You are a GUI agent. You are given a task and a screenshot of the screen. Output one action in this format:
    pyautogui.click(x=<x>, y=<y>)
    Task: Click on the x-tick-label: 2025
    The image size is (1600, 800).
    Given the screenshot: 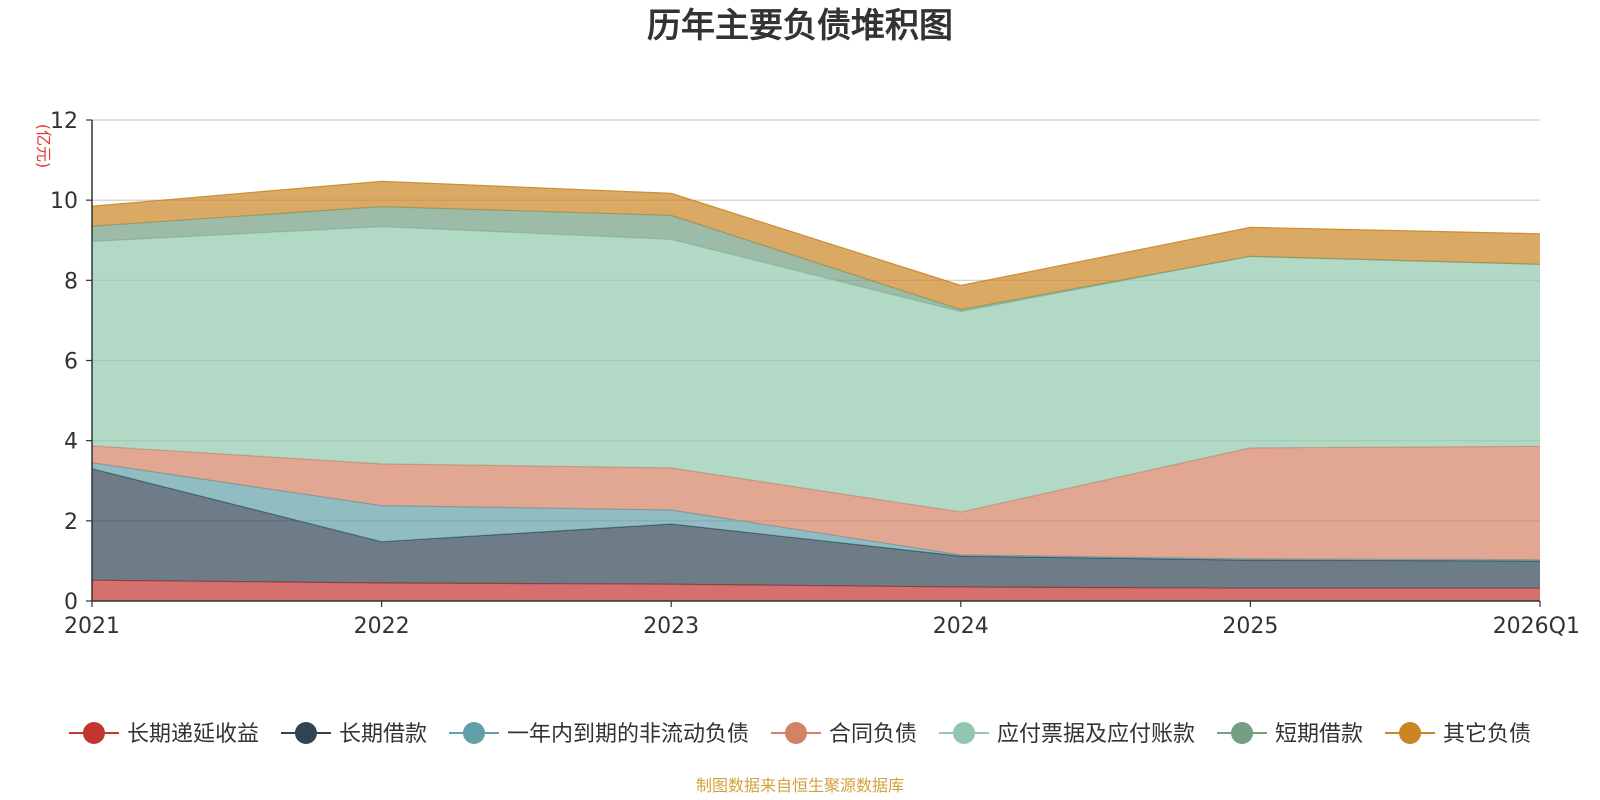 What is the action you would take?
    pyautogui.click(x=1250, y=626)
    